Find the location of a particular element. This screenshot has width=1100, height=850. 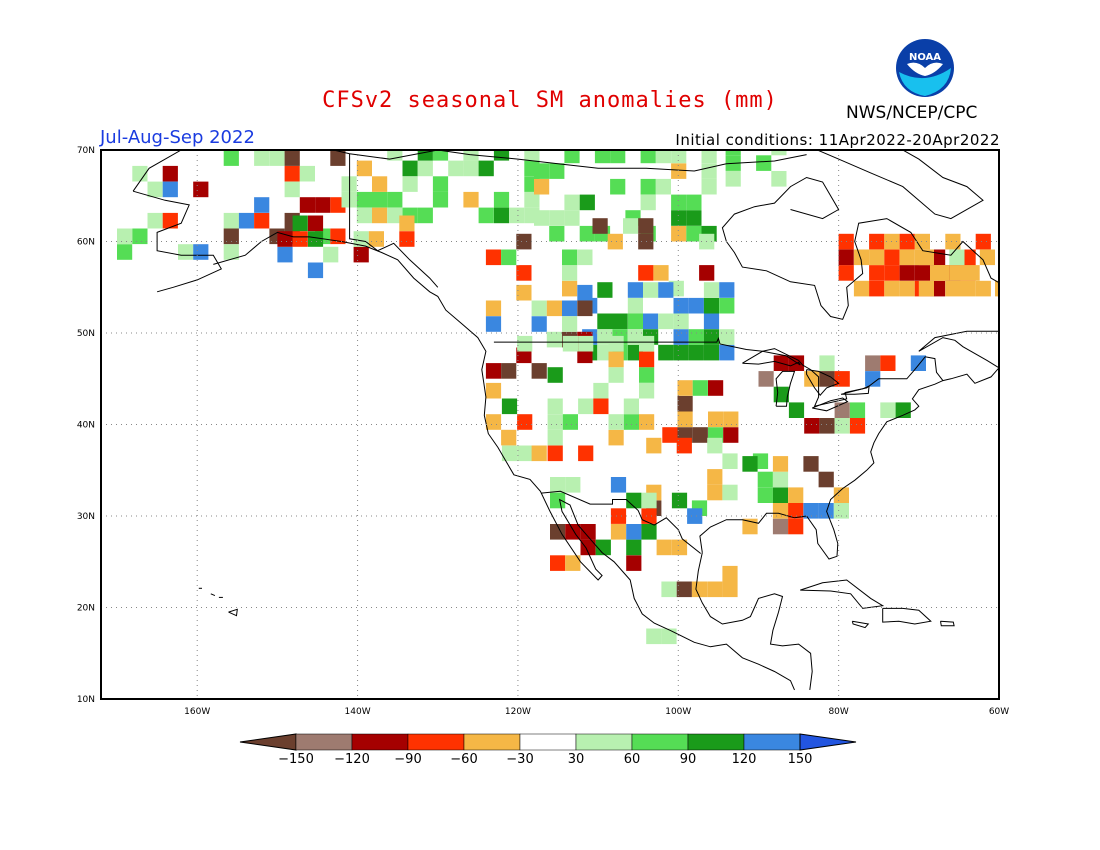

y-tick-label: 40N is located at coordinates (86, 426).